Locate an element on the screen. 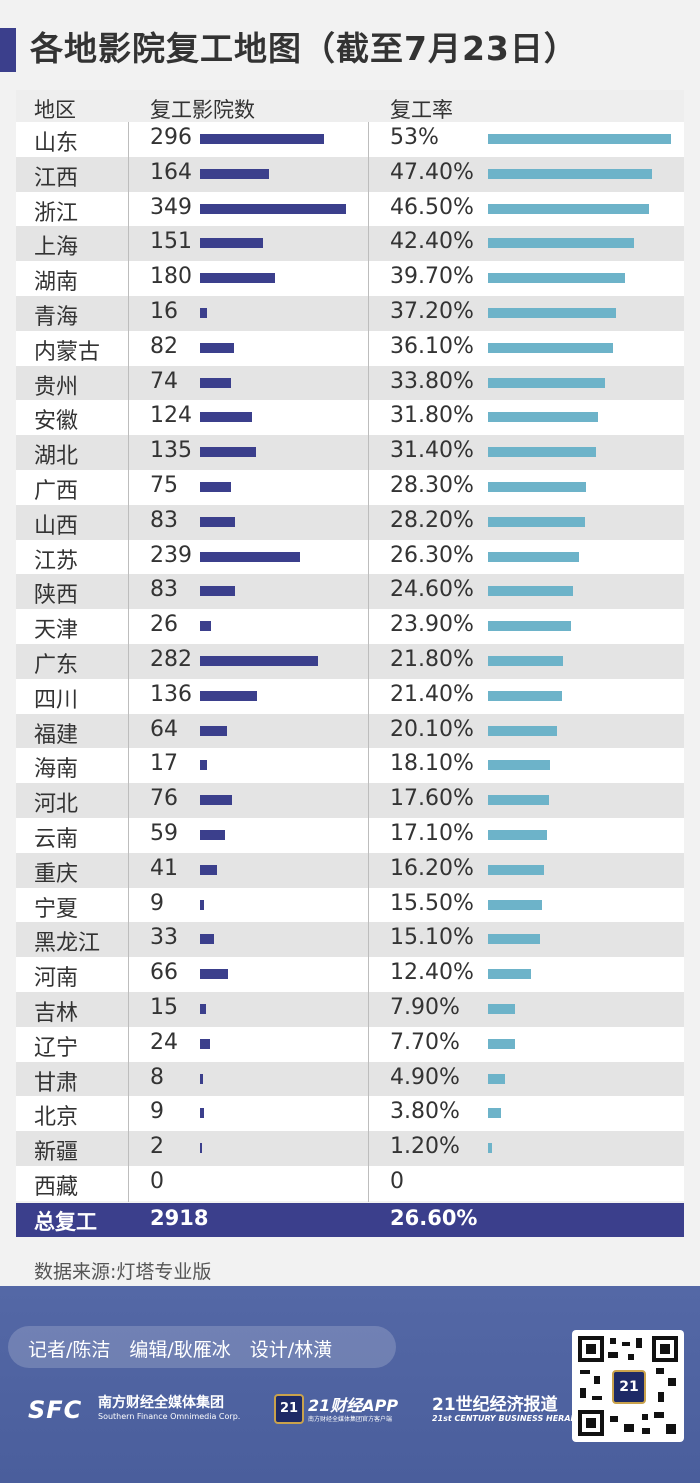 This screenshot has width=700, height=1483. cinema-count: 26 is located at coordinates (164, 625).